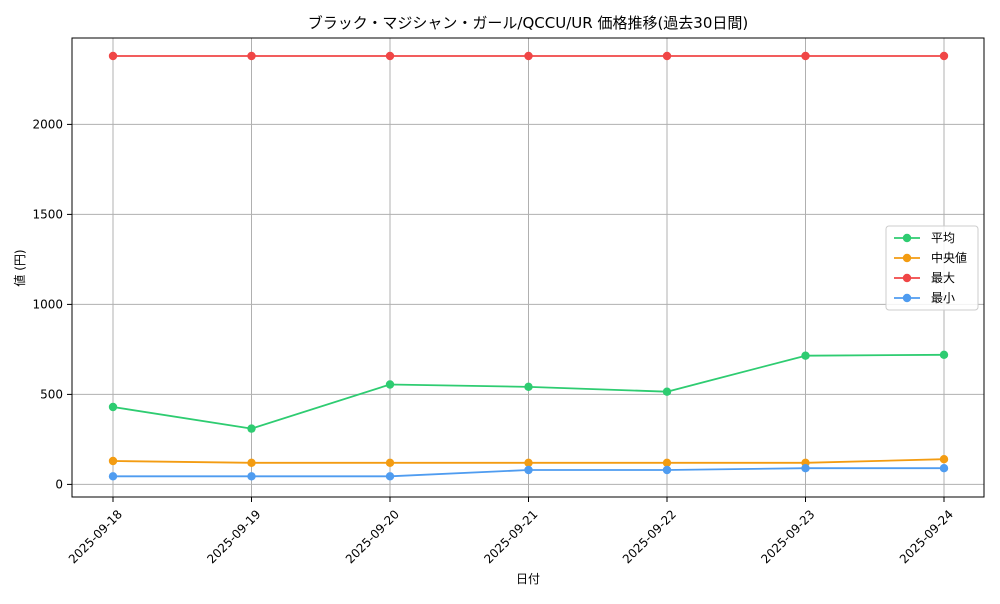 This screenshot has height=604, width=1000. What do you see at coordinates (943, 238) in the screenshot?
I see `legend-label: 平均` at bounding box center [943, 238].